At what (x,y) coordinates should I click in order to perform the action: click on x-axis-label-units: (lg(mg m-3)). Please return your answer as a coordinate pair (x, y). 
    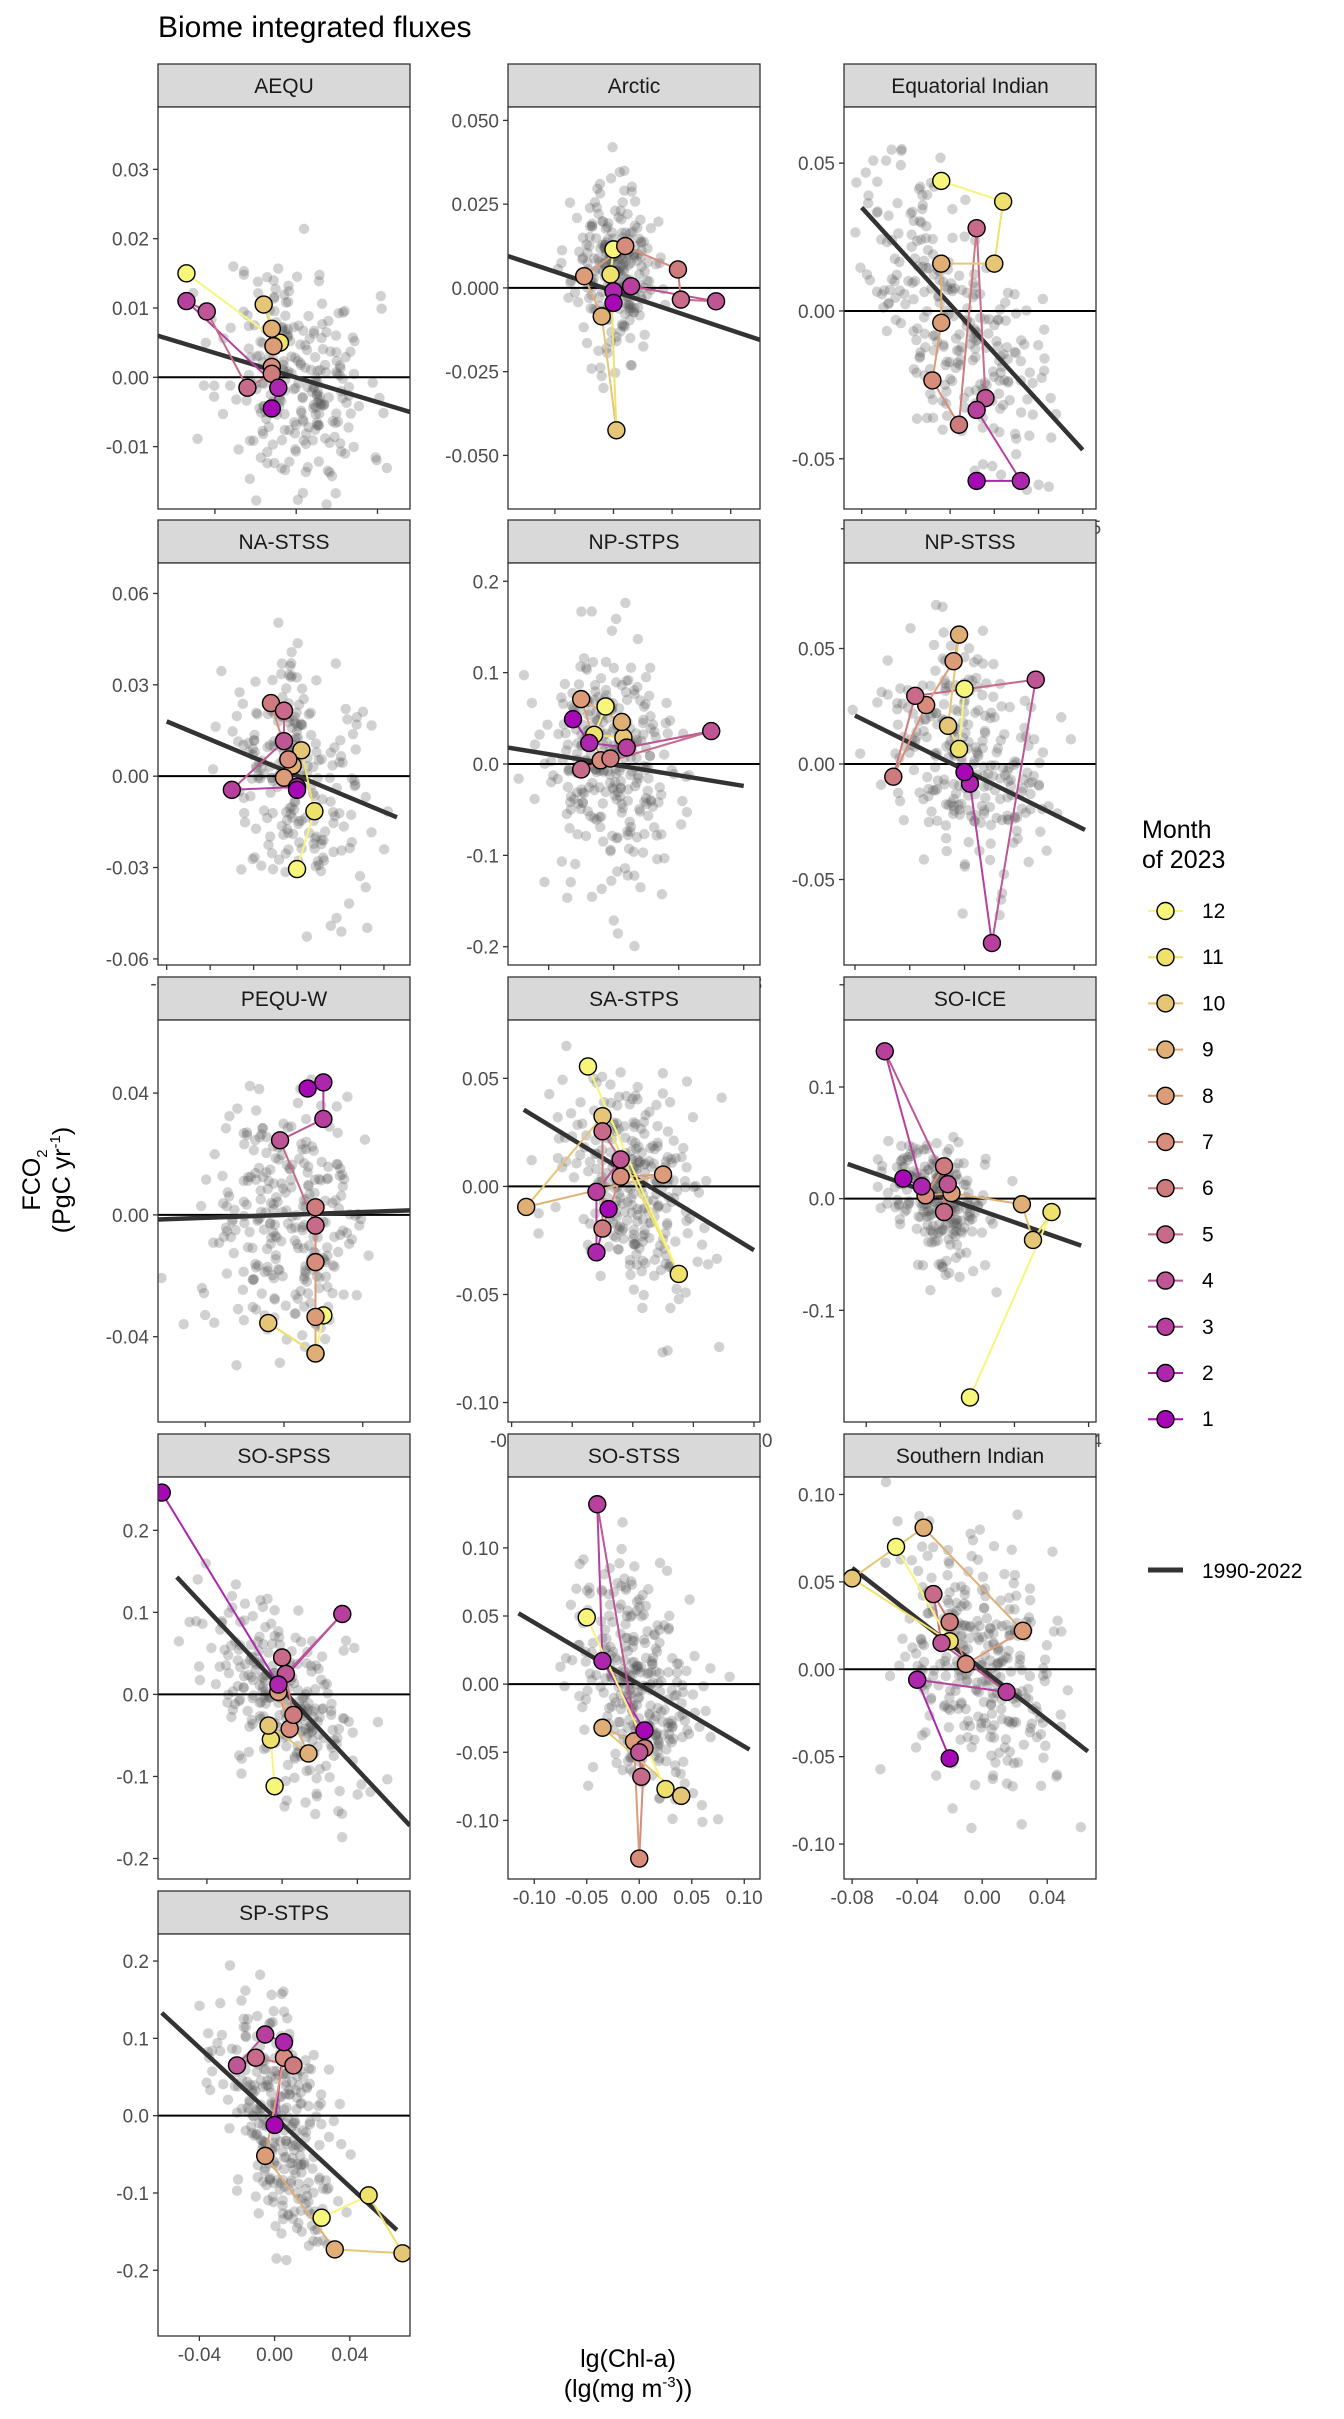
    Looking at the image, I should click on (628, 2388).